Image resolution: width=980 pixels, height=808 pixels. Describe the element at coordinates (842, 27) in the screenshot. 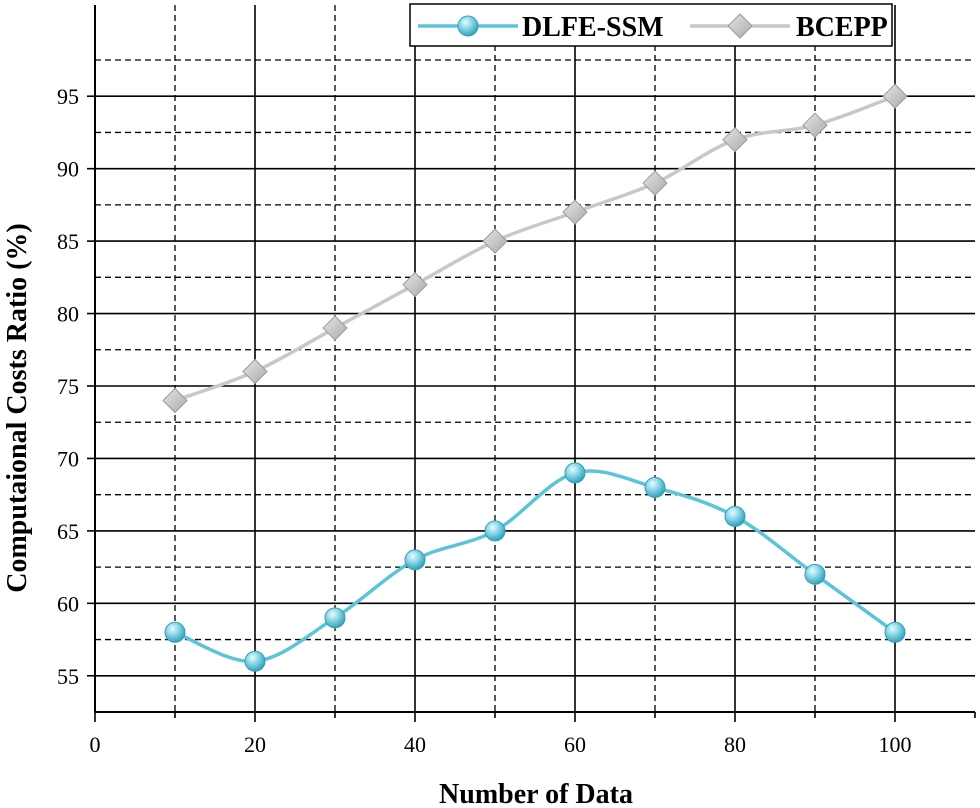

I see `legend-label-bcepp: BCEPP` at that location.